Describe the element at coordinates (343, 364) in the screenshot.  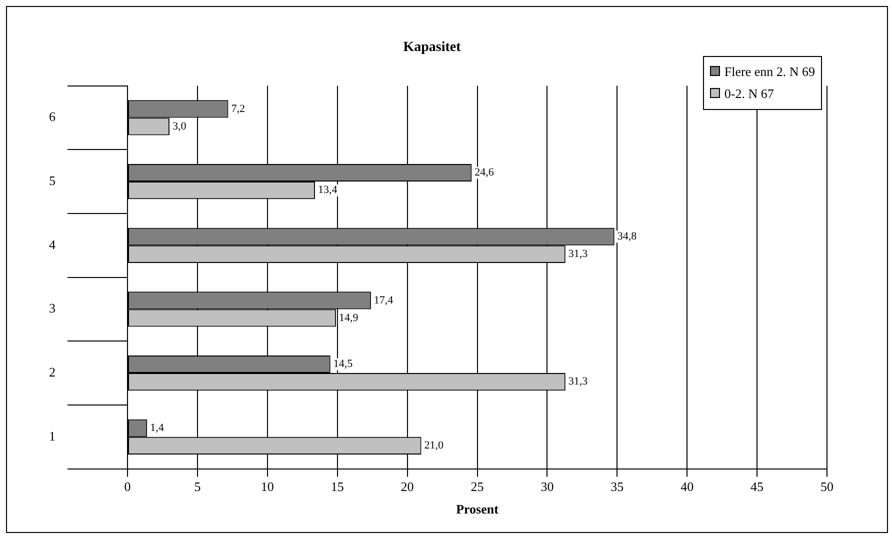
I see `data-label: 14,5` at that location.